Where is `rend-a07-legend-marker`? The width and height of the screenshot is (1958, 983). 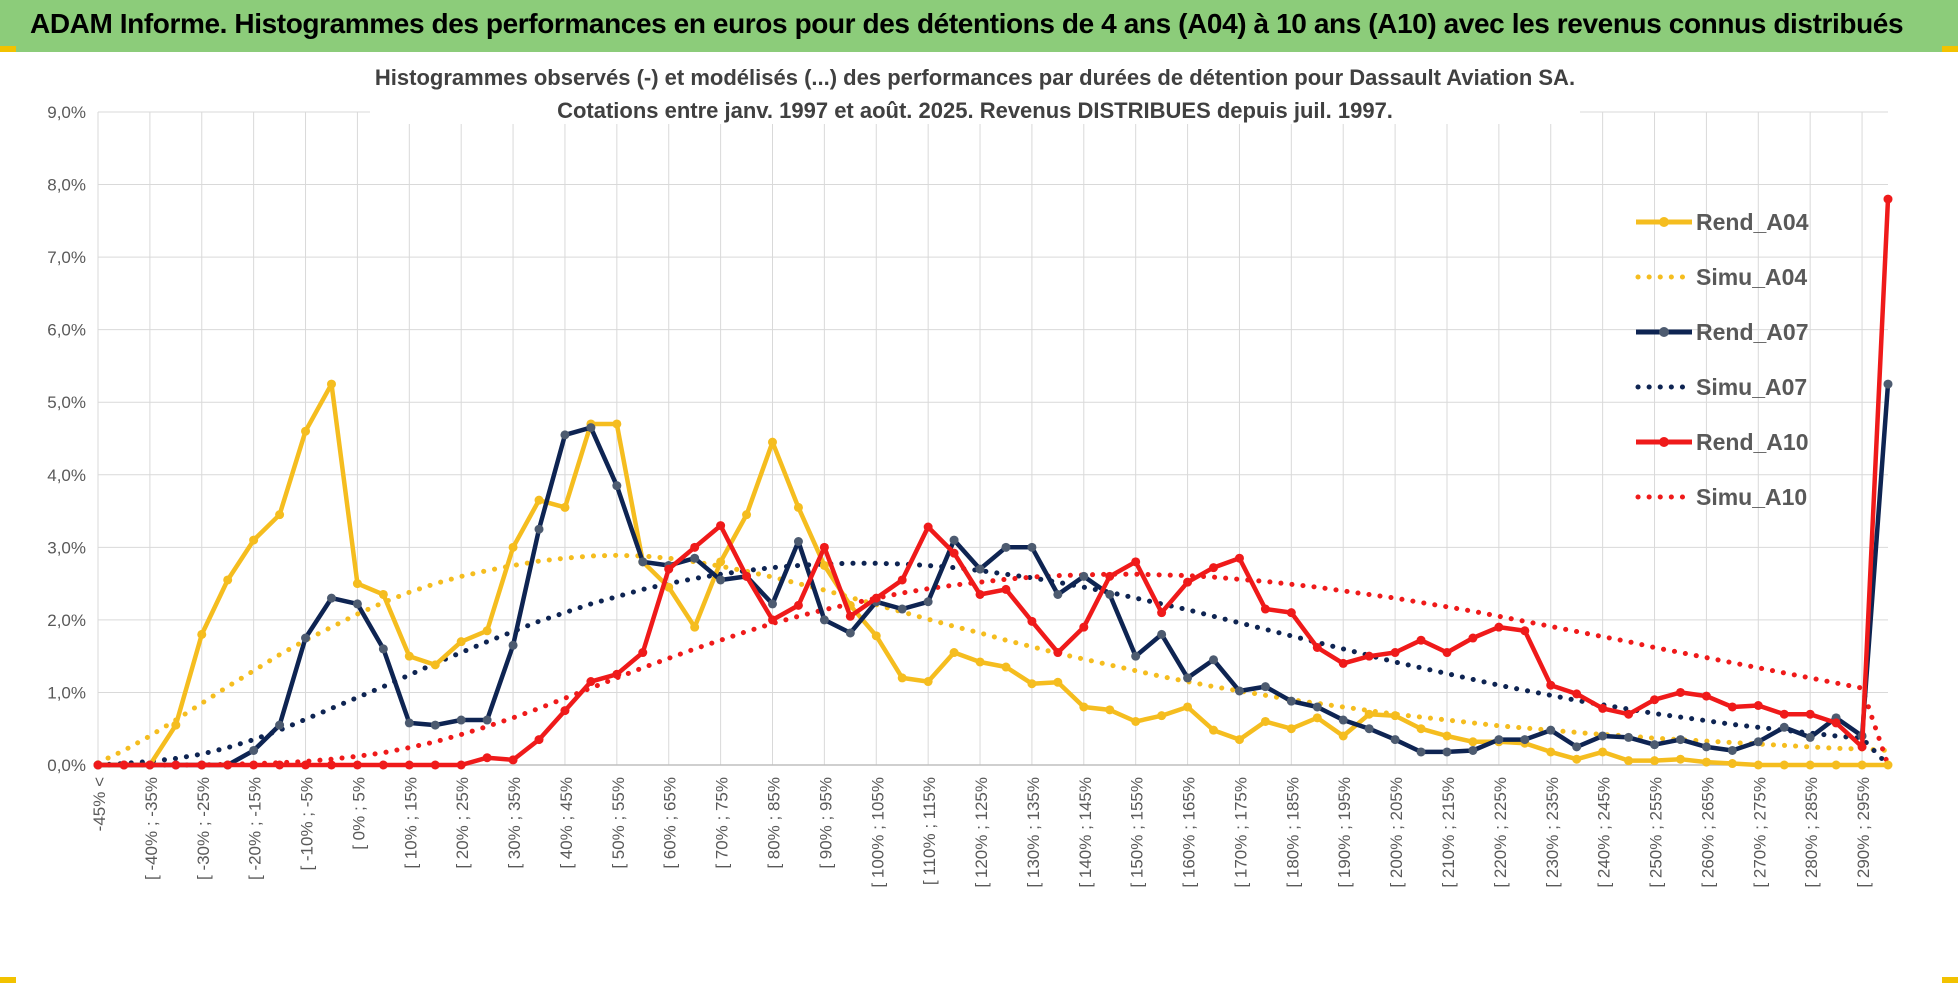
rend-a07-legend-marker is located at coordinates (1664, 332).